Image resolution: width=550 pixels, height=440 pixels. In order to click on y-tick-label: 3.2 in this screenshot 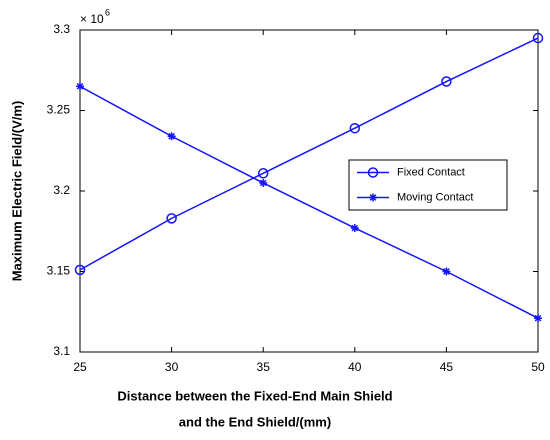, I will do `click(61, 190)`.